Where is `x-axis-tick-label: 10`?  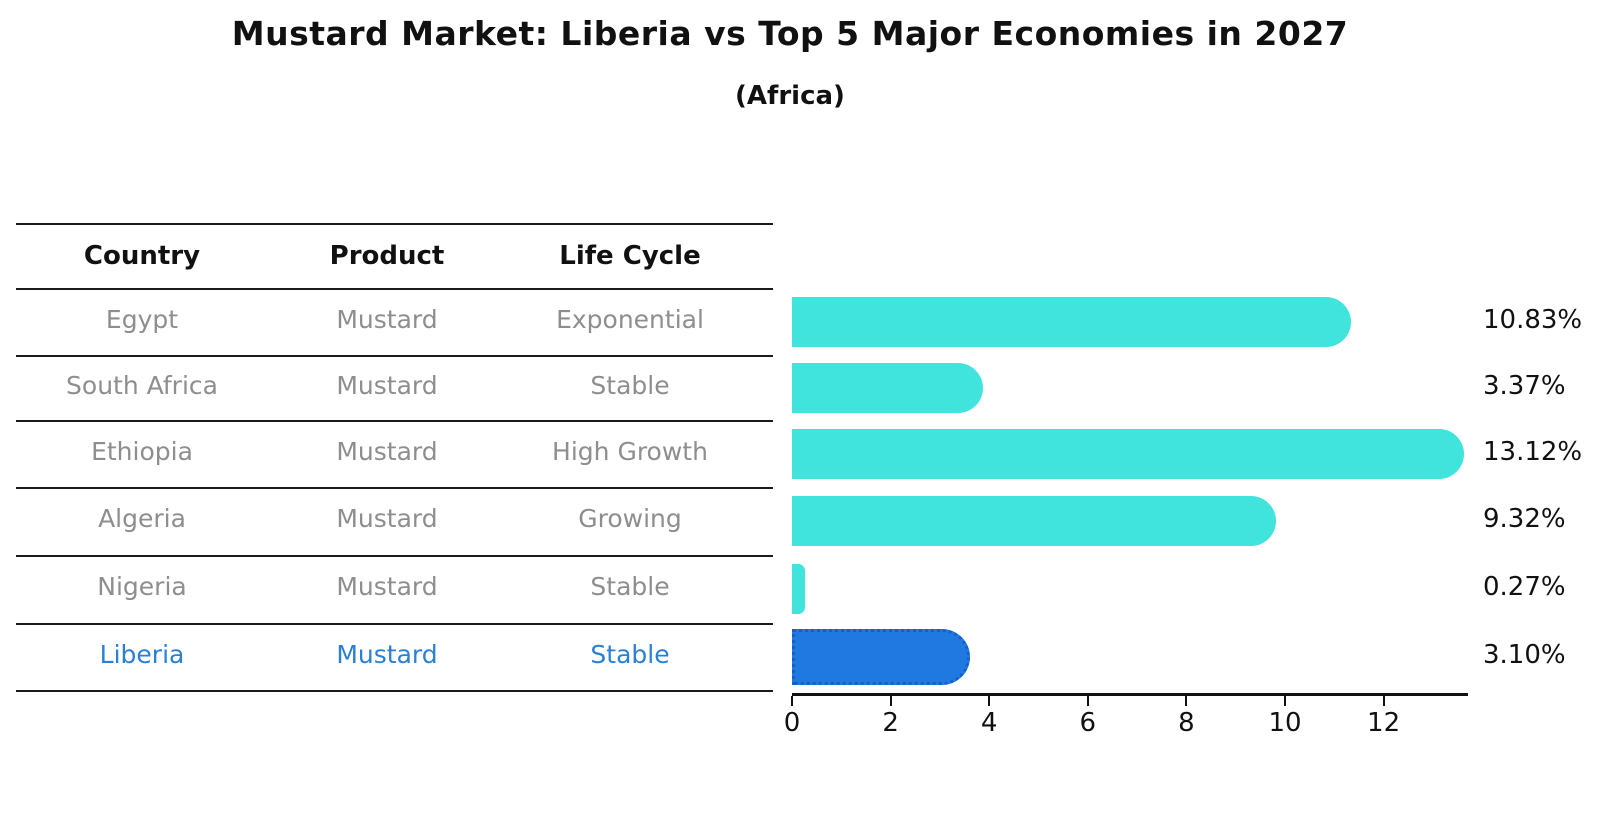 x-axis-tick-label: 10 is located at coordinates (1285, 723).